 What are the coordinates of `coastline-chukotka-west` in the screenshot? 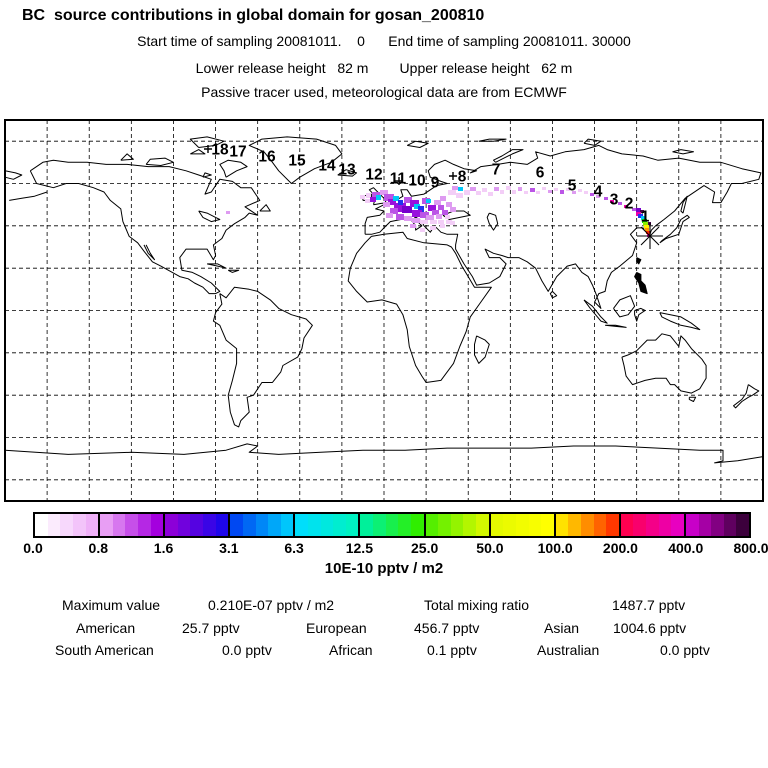 It's located at (13, 175).